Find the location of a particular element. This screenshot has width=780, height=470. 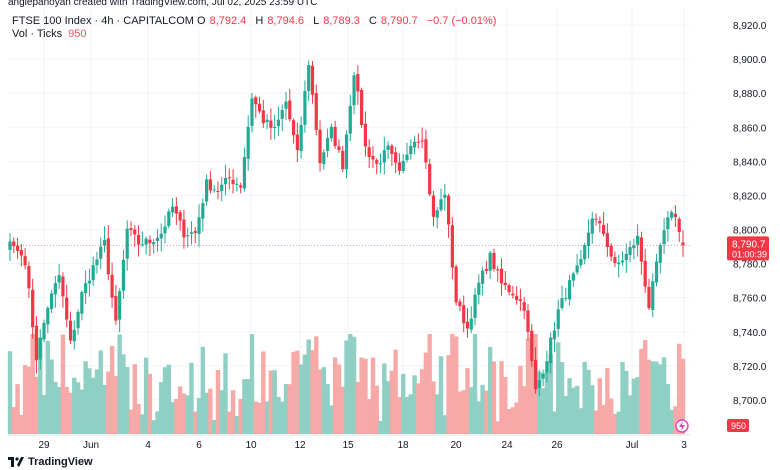

time-axis: 29 Jun 4 6 10 12 15 18 20 24 26 Jul 3 is located at coordinates (362, 445).